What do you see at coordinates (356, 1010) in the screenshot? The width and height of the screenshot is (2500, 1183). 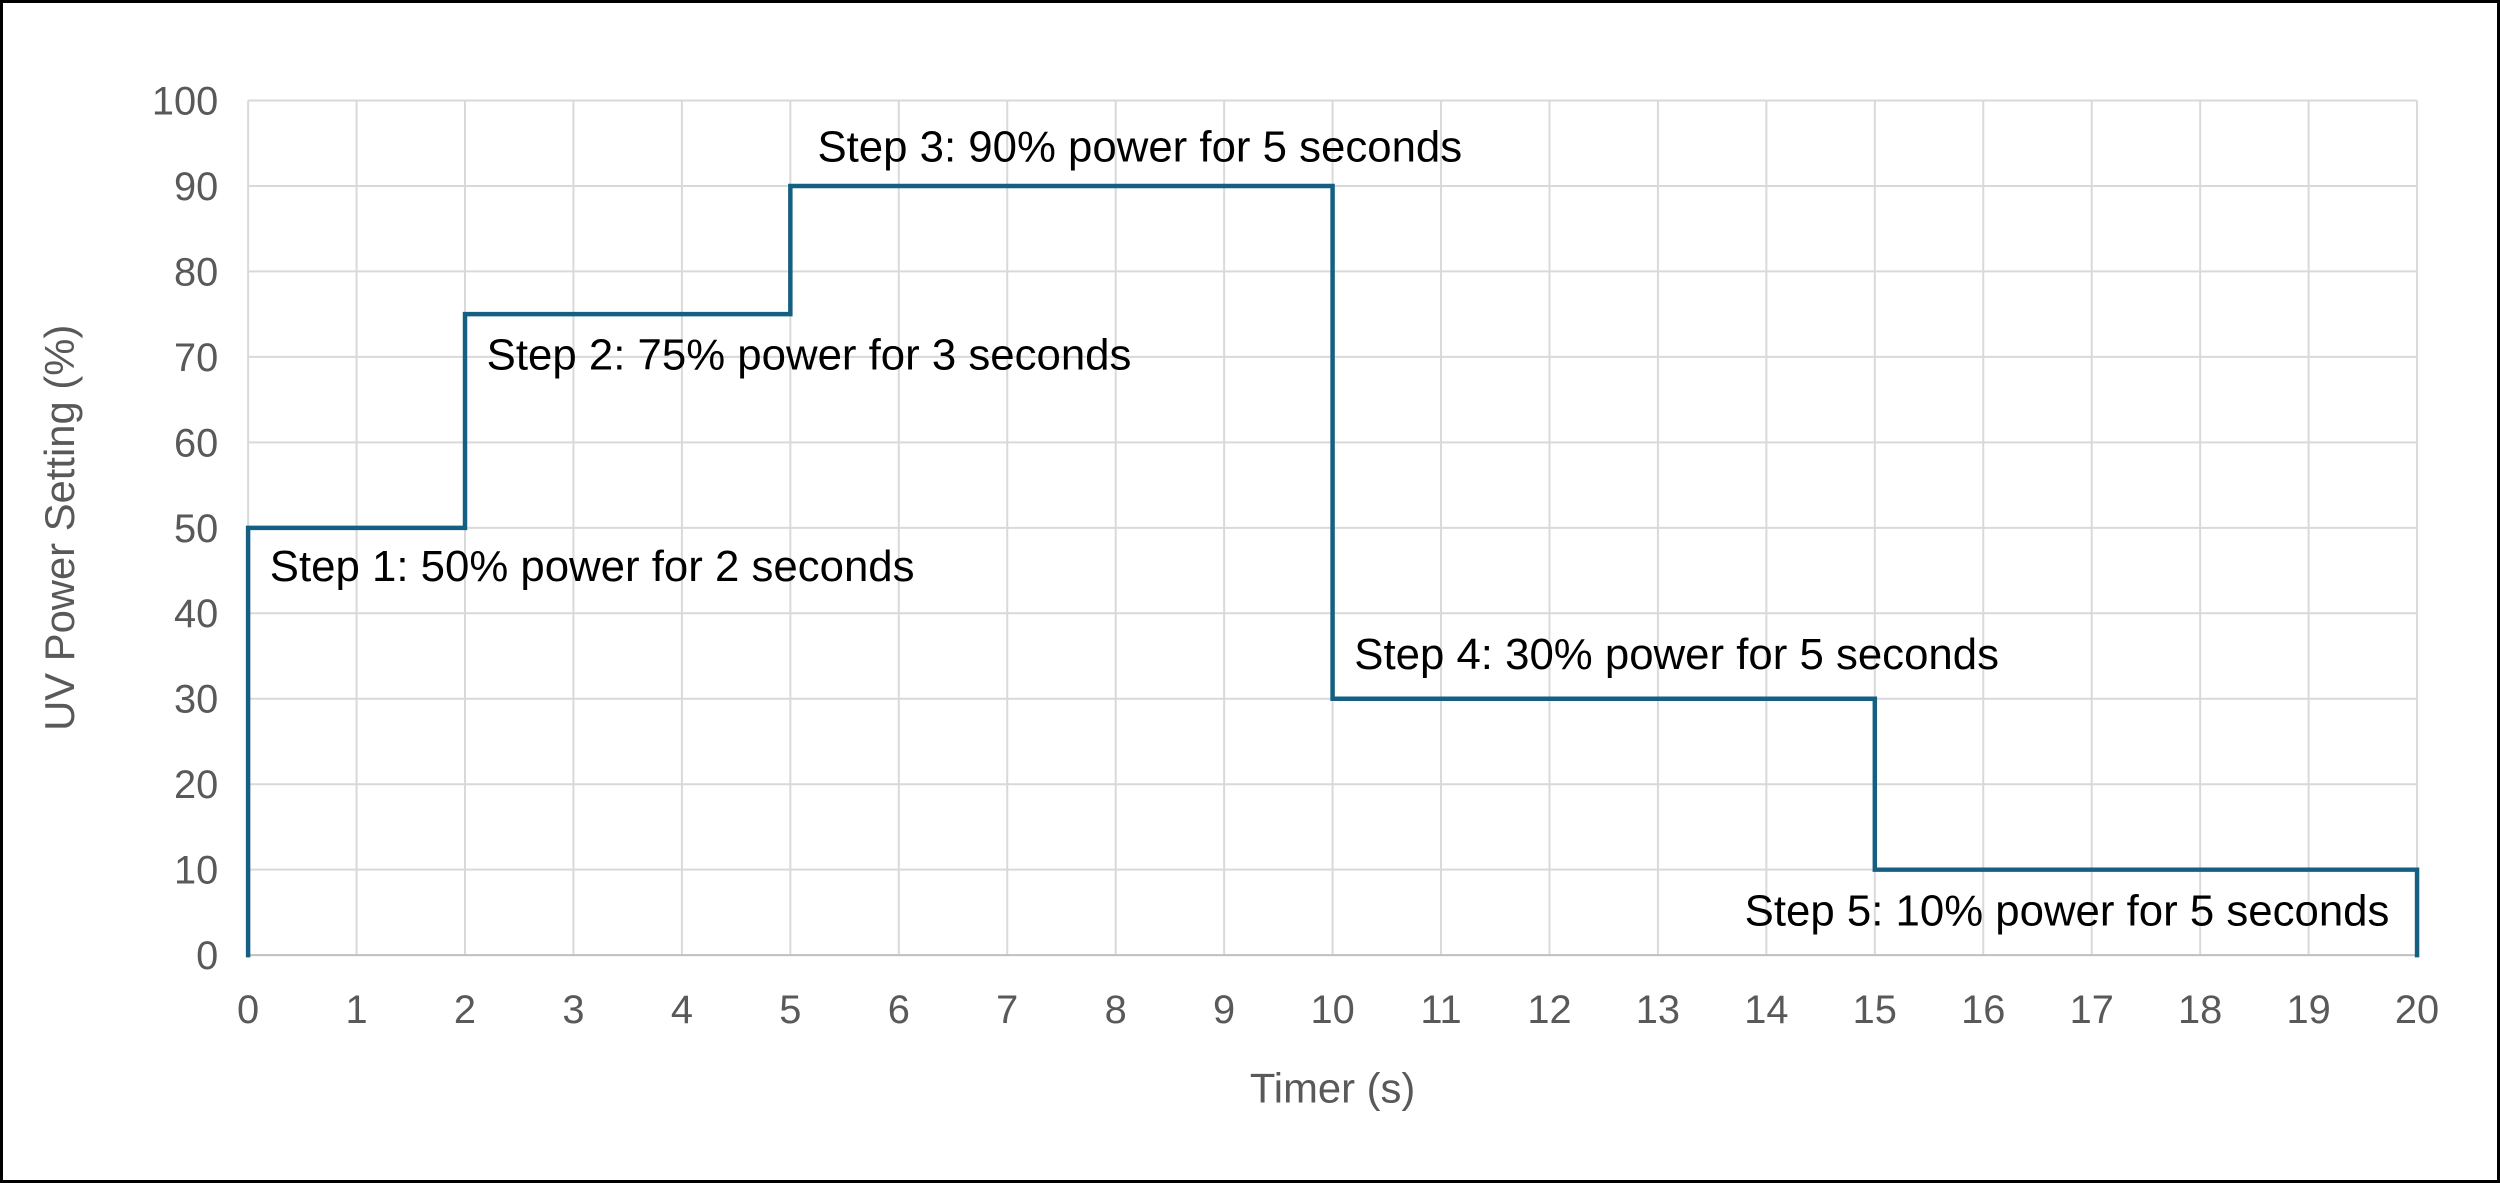 I see `x-tick-label: 1` at bounding box center [356, 1010].